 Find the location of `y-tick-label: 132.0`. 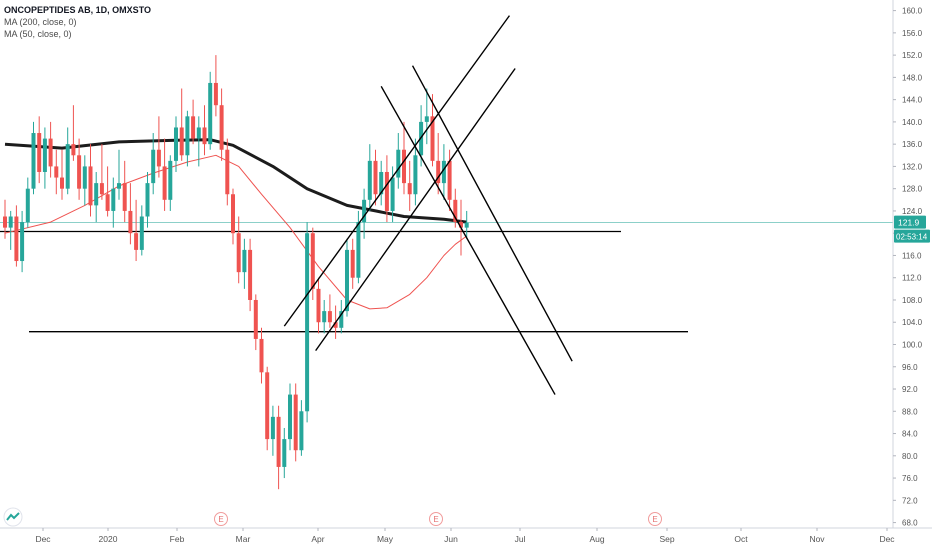

y-tick-label: 132.0 is located at coordinates (912, 166).